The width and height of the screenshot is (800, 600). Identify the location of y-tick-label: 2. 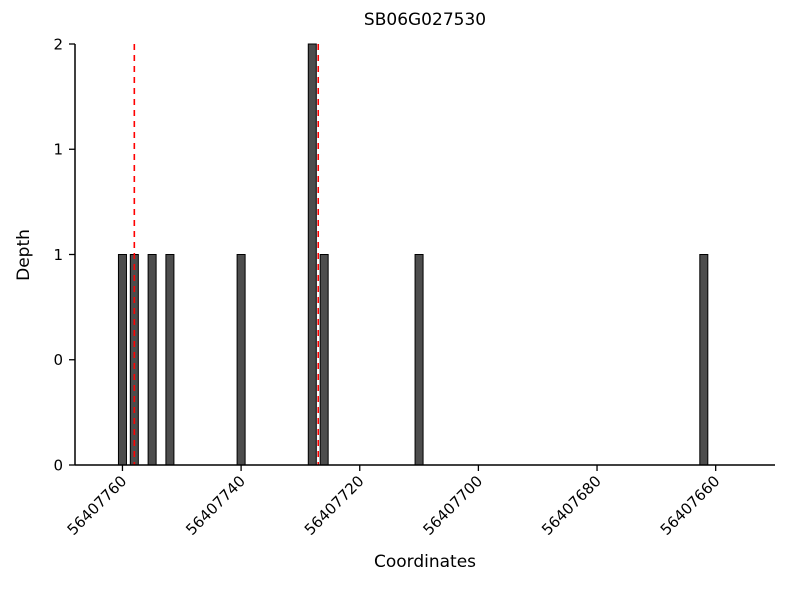
(58, 44).